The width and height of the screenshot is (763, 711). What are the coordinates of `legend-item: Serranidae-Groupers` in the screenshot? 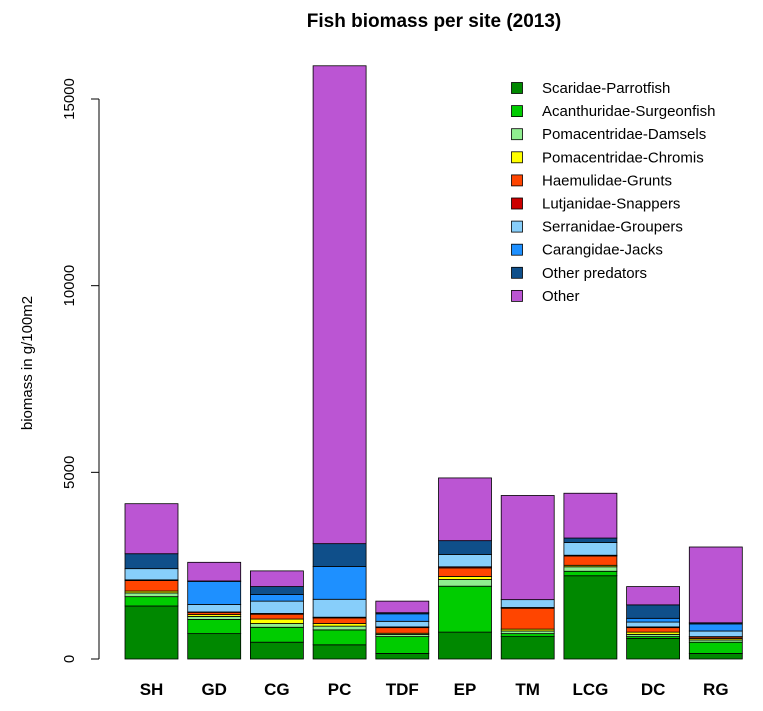 It's located at (597, 227).